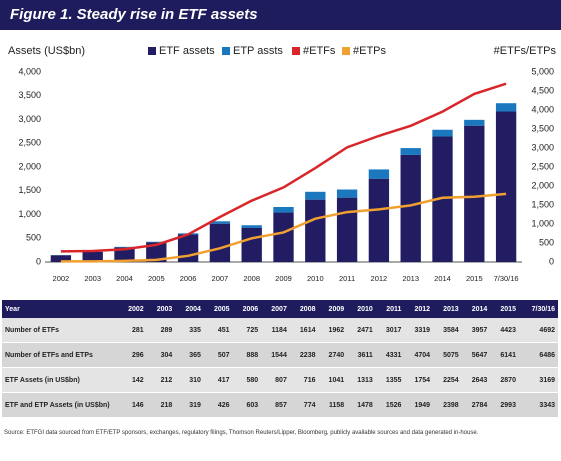  What do you see at coordinates (247, 405) in the screenshot?
I see `table-cell: 603` at bounding box center [247, 405].